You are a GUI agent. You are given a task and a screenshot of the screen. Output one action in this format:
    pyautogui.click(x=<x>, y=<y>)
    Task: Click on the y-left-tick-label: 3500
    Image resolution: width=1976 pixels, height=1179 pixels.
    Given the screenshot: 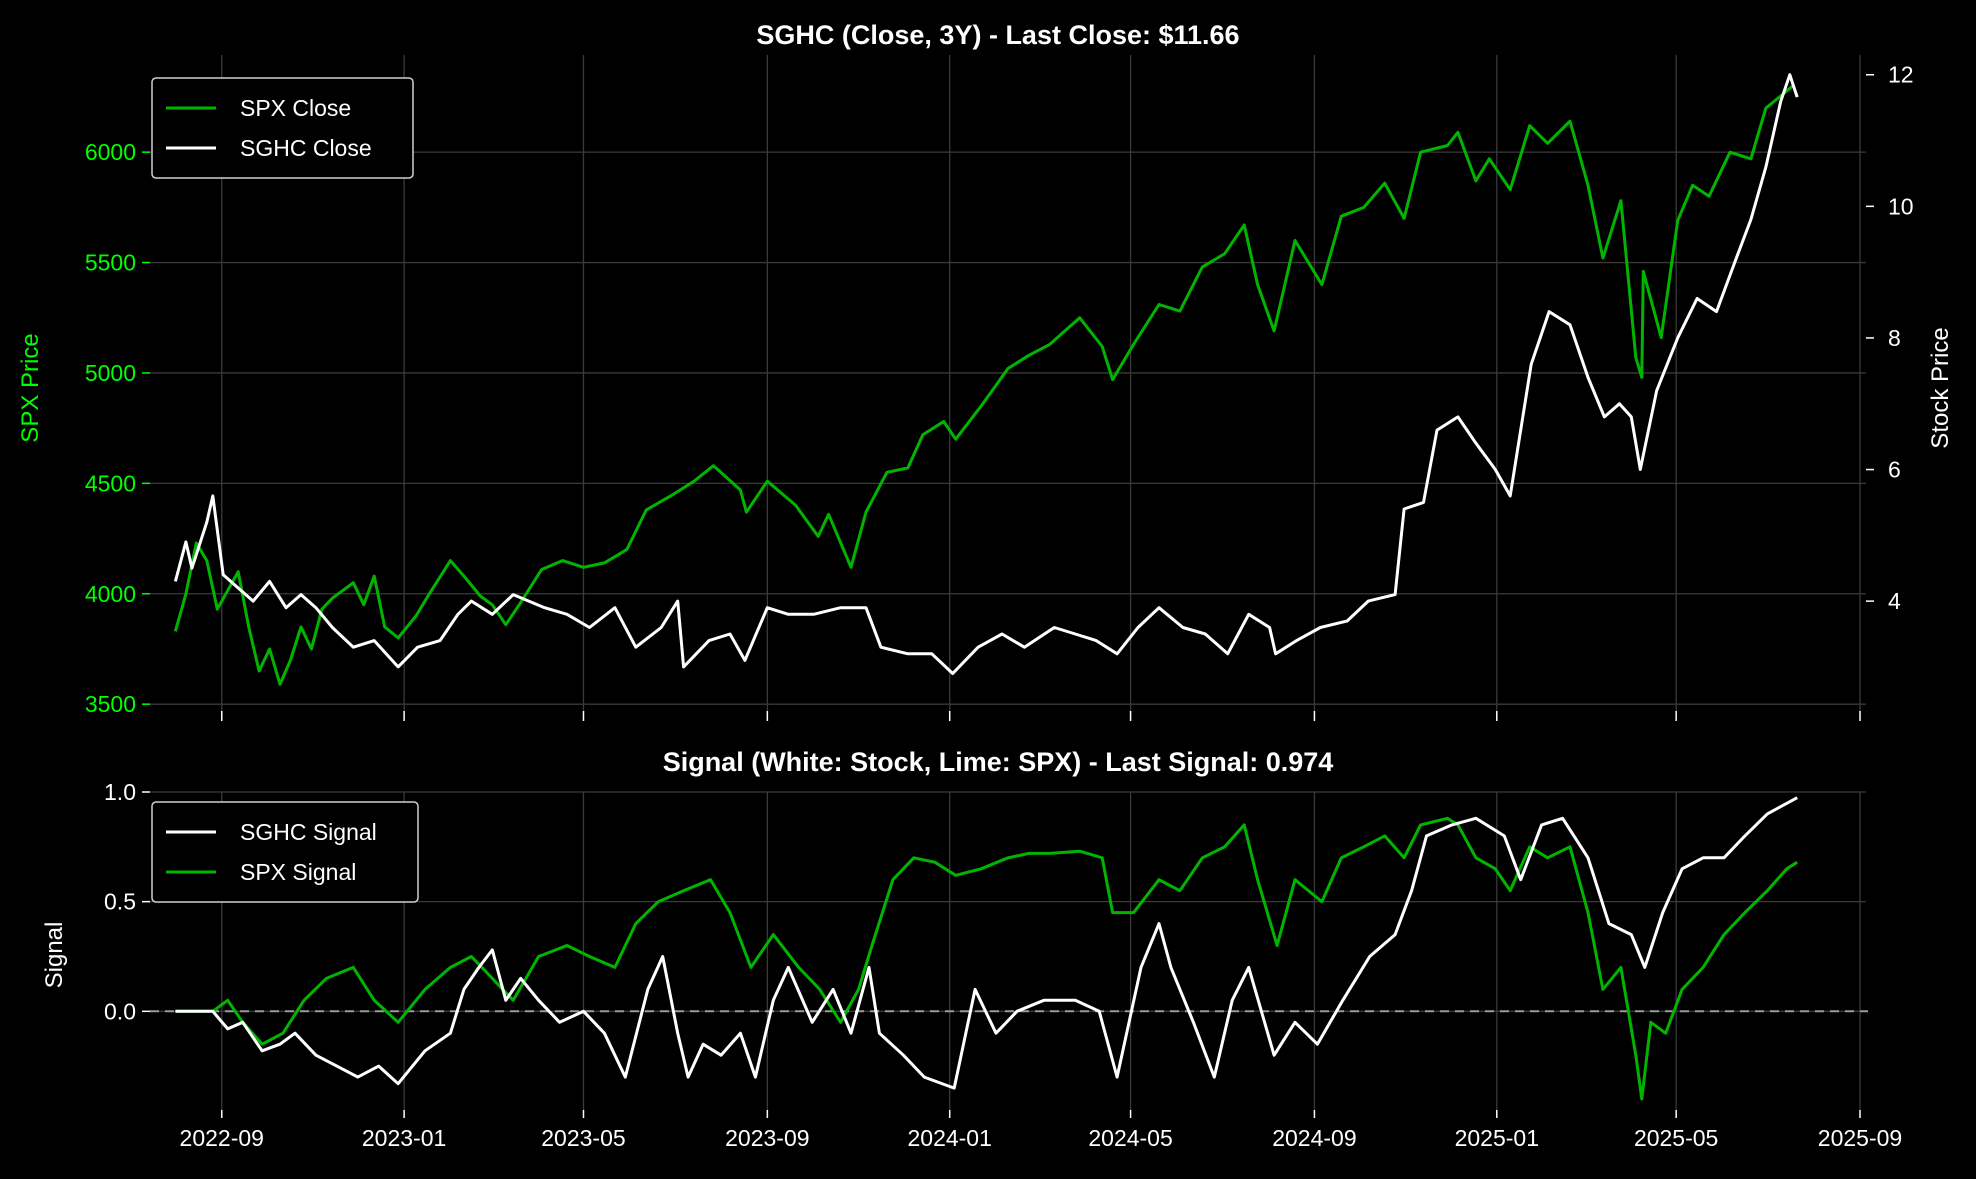 What is the action you would take?
    pyautogui.click(x=110, y=704)
    